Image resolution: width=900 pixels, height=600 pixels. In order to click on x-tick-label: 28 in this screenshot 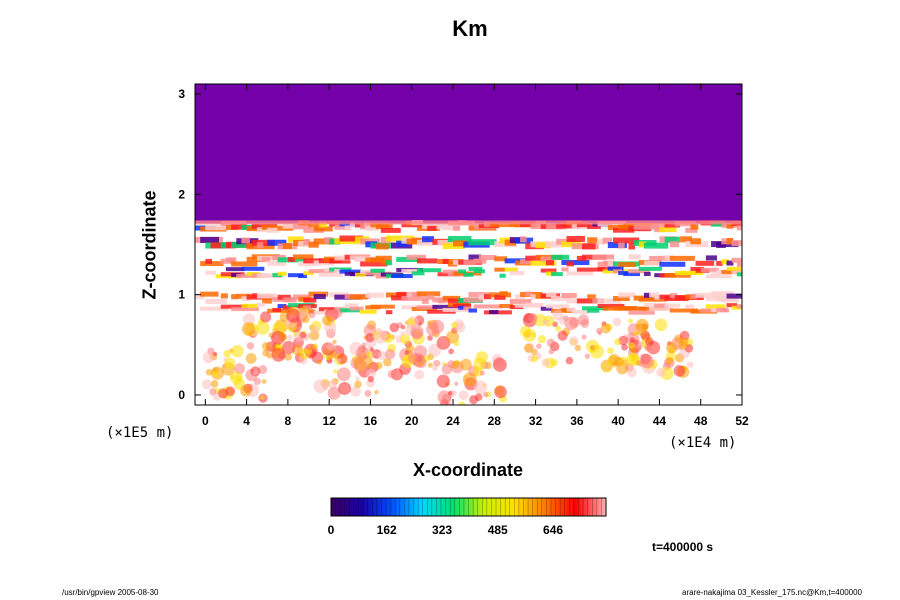, I will do `click(495, 421)`.